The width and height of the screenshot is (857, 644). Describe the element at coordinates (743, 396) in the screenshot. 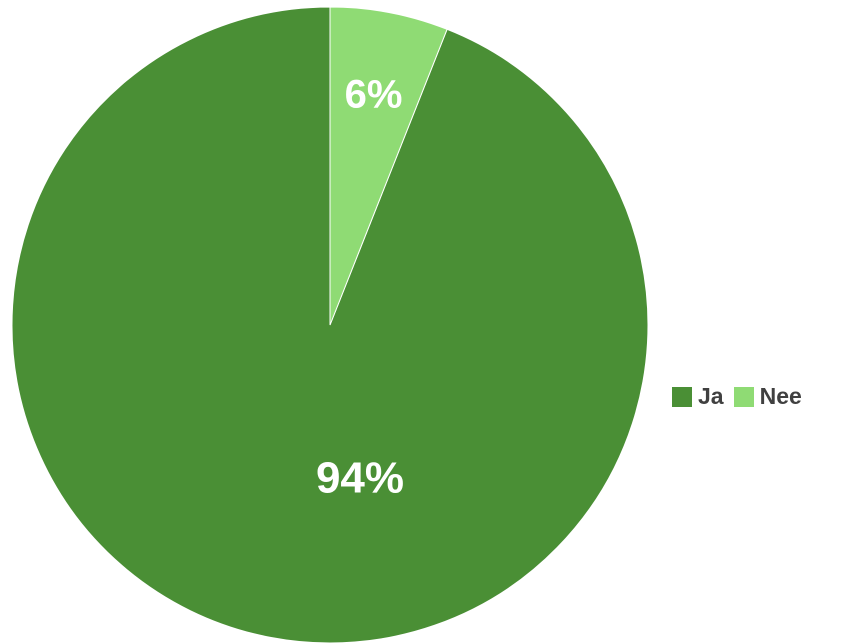

I see `legend-swatch-nee` at that location.